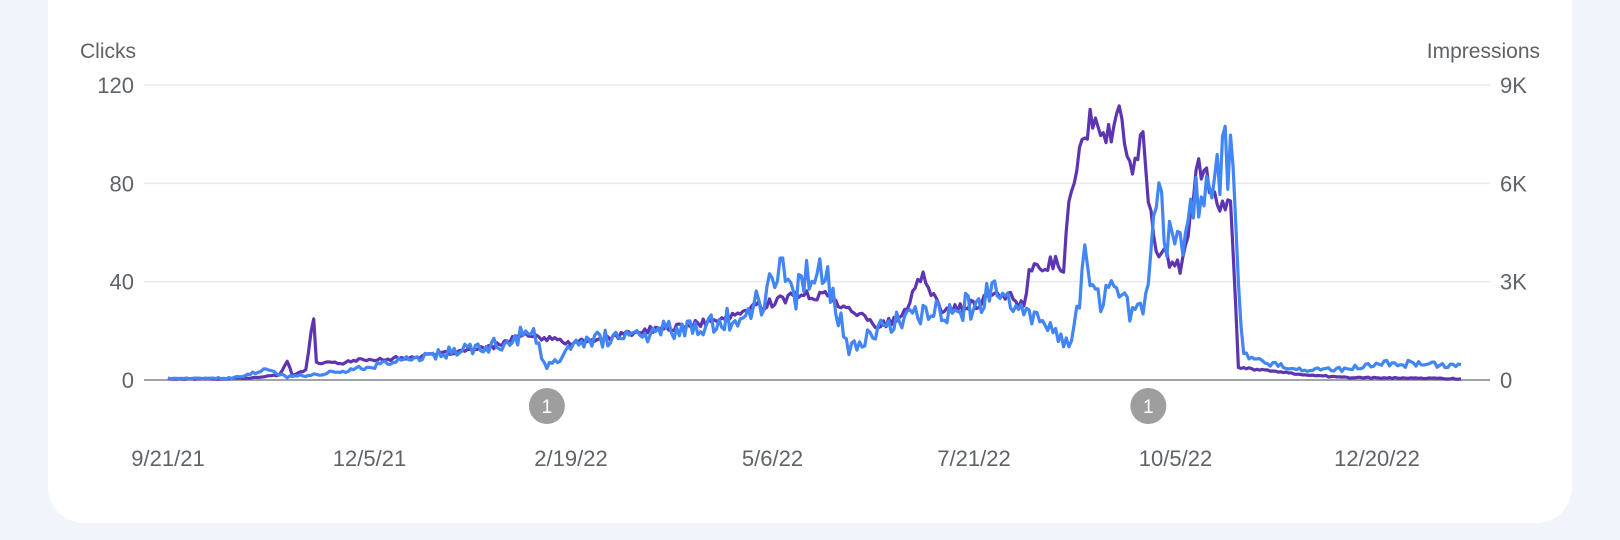 This screenshot has height=540, width=1620. I want to click on x-tick-label: 7/21/22, so click(973, 458).